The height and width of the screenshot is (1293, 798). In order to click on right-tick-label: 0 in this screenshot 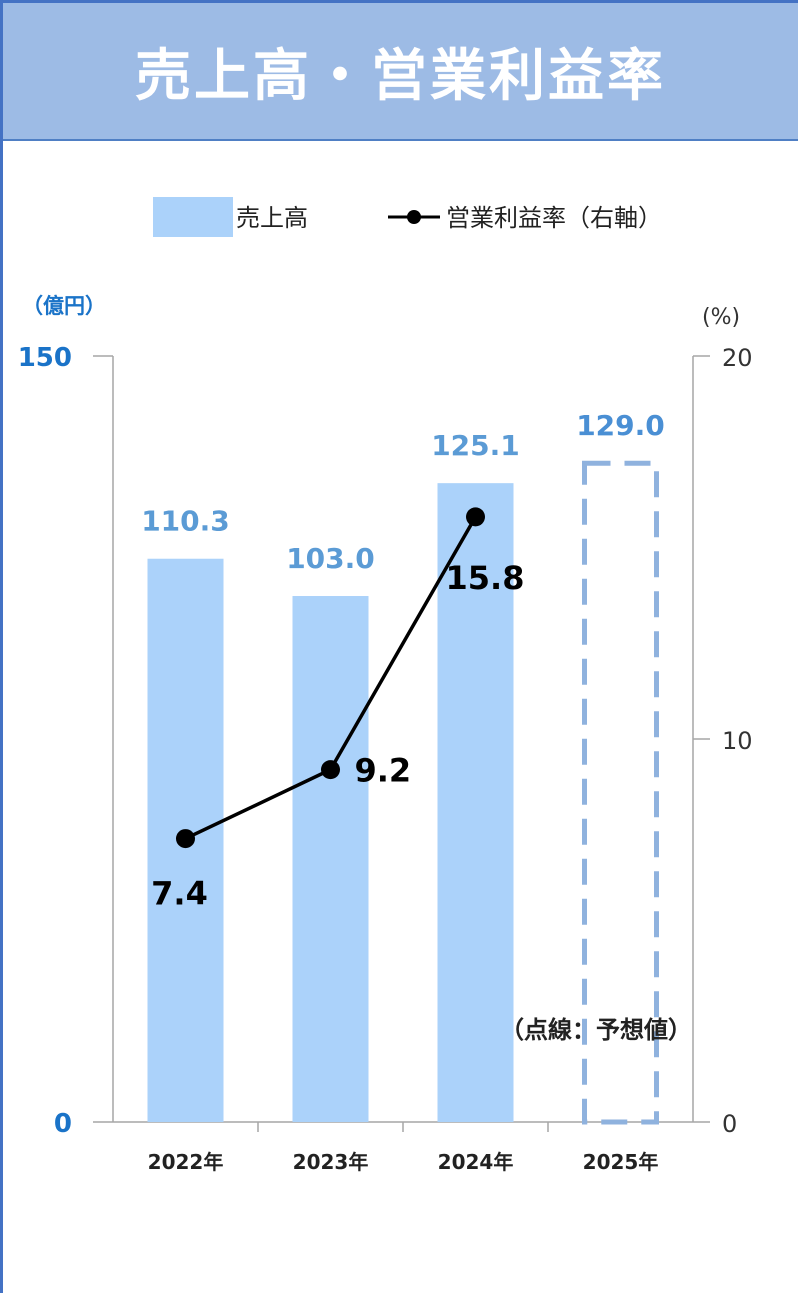, I will do `click(729, 1124)`.